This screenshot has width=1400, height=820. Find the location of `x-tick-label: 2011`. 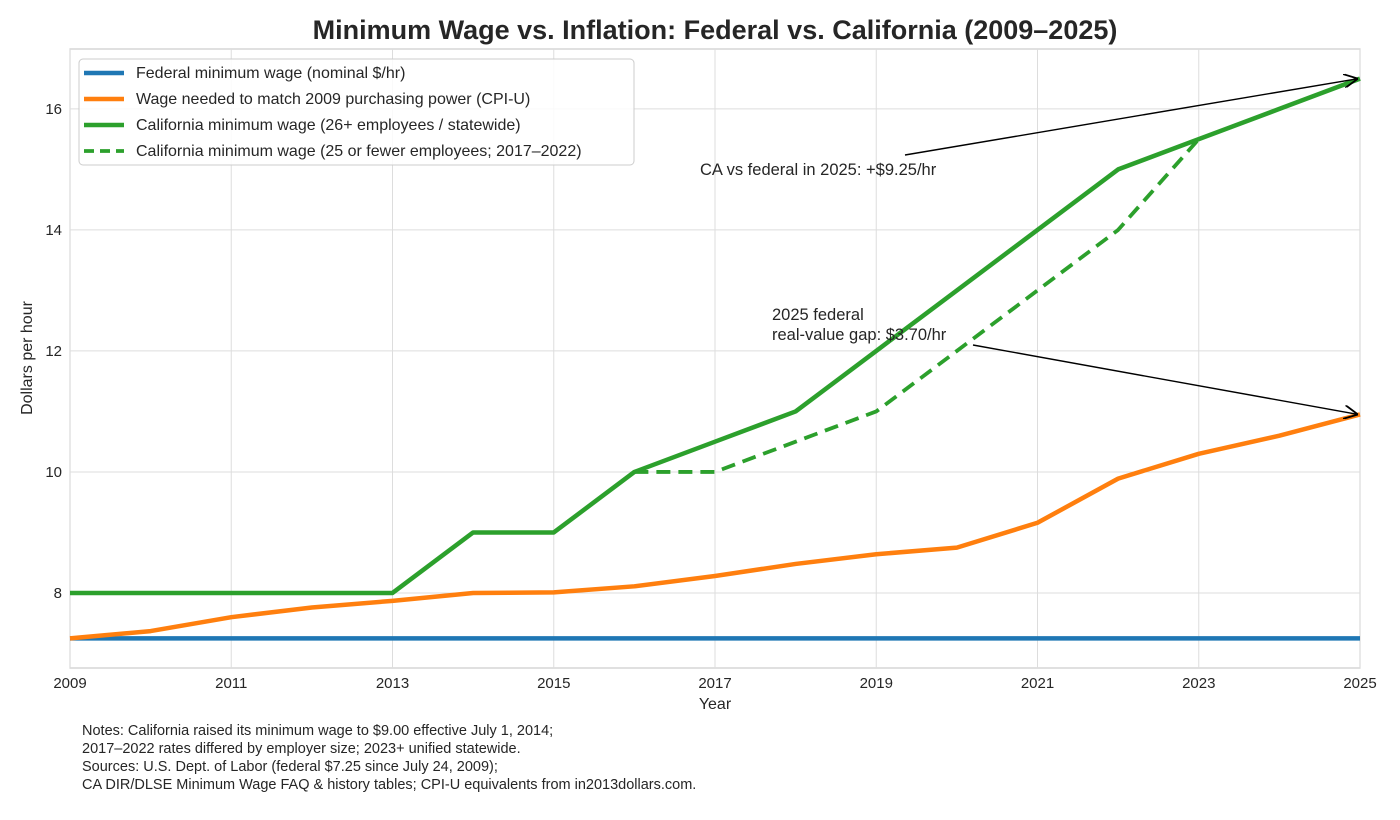

x-tick-label: 2011 is located at coordinates (231, 683).